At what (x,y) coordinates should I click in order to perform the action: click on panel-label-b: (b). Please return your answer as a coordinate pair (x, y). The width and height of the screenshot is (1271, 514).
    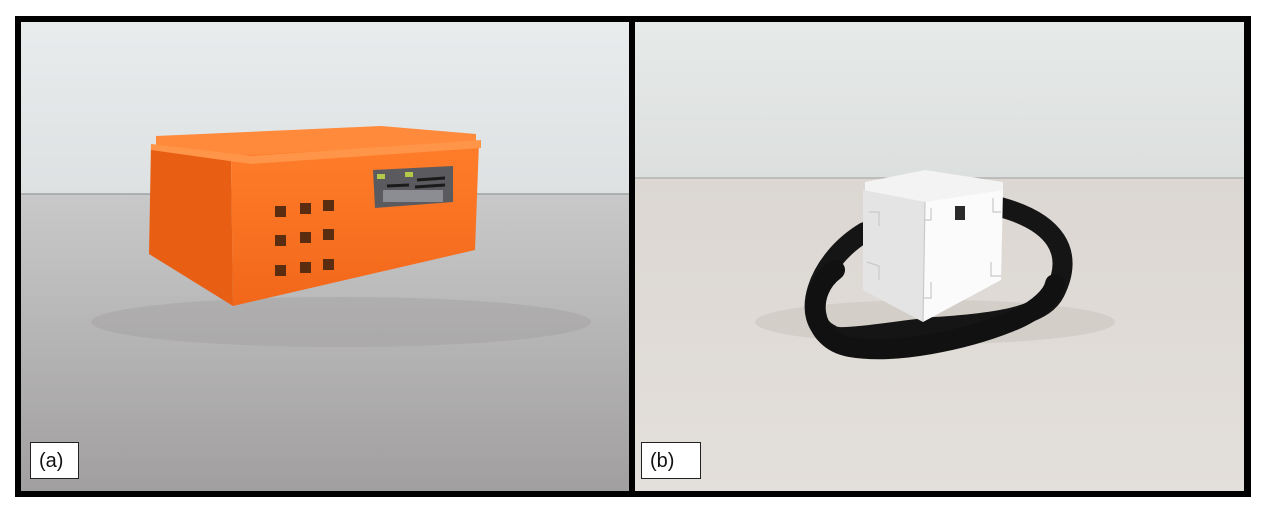
    Looking at the image, I should click on (671, 460).